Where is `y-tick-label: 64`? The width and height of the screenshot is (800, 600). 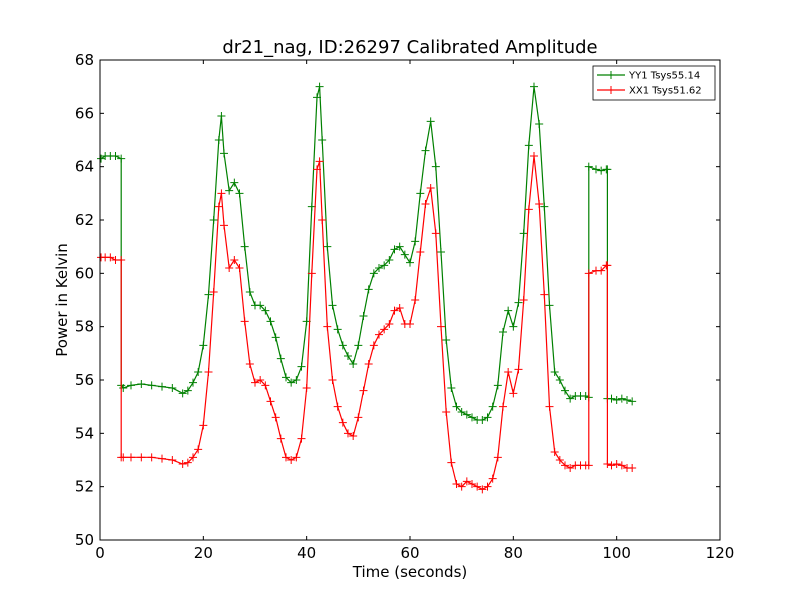
y-tick-label: 64 is located at coordinates (84, 167).